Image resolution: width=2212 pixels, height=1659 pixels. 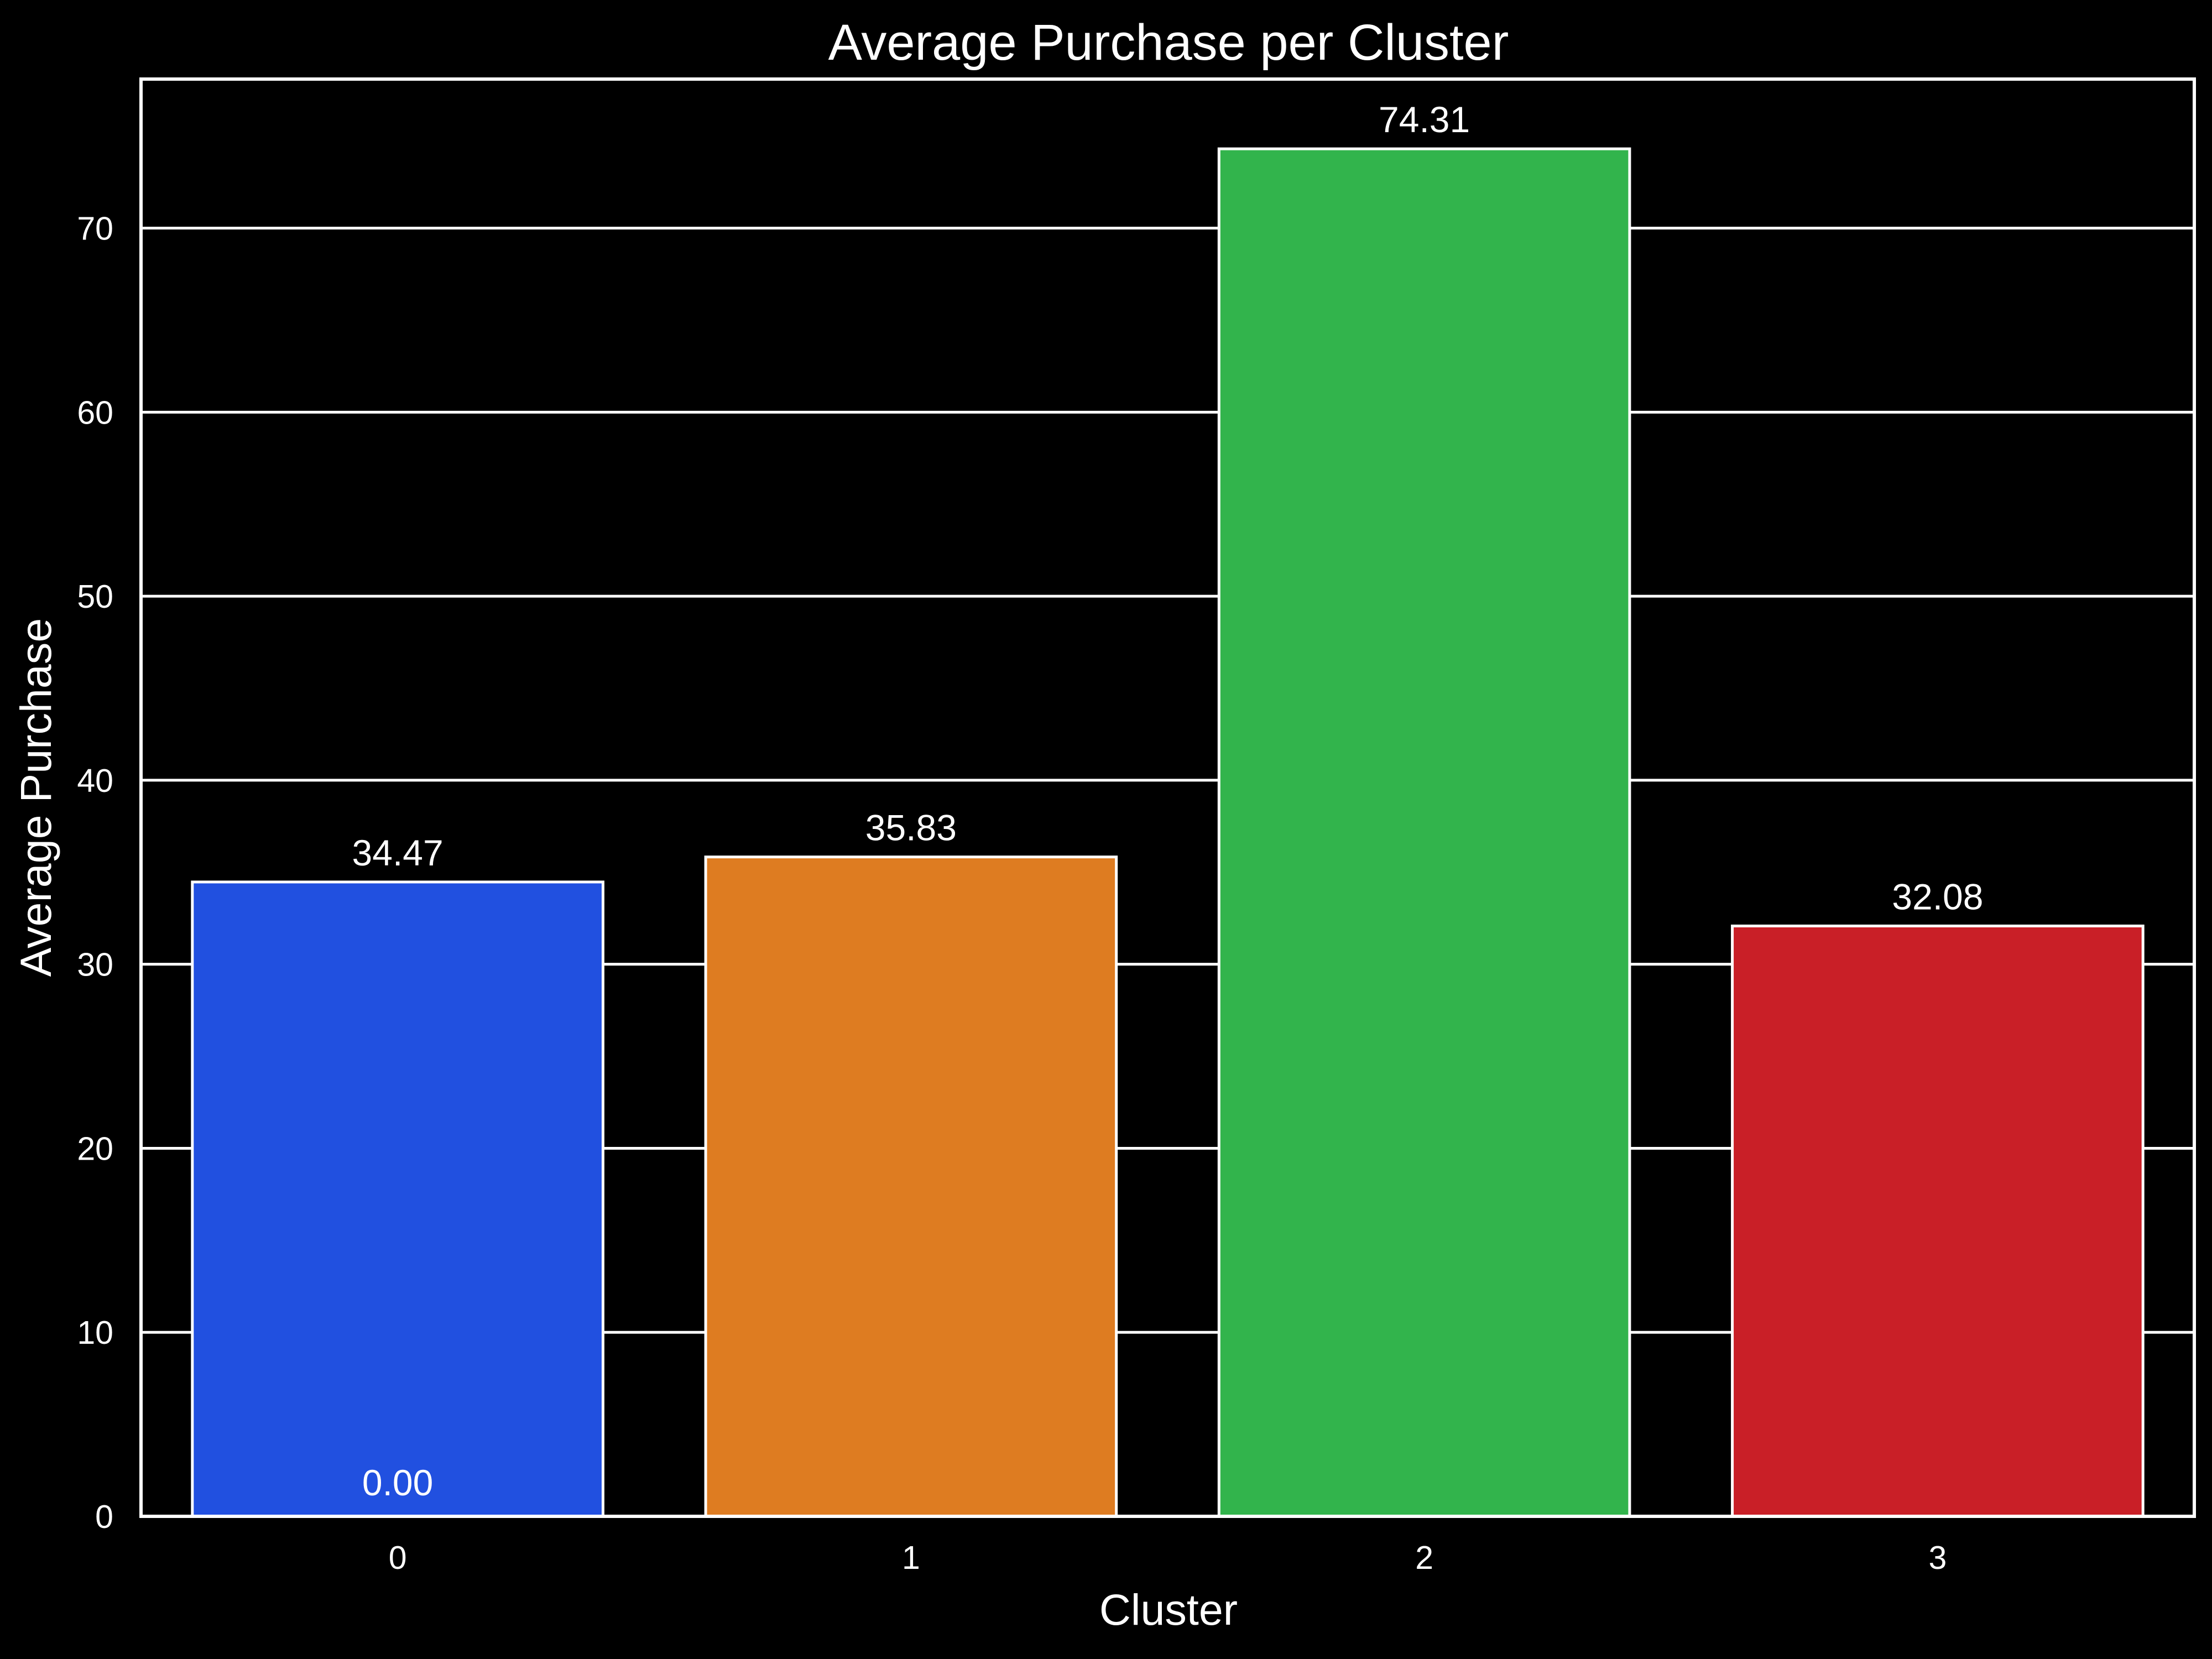 I want to click on bar-value-label: 74.31, so click(x=1425, y=120).